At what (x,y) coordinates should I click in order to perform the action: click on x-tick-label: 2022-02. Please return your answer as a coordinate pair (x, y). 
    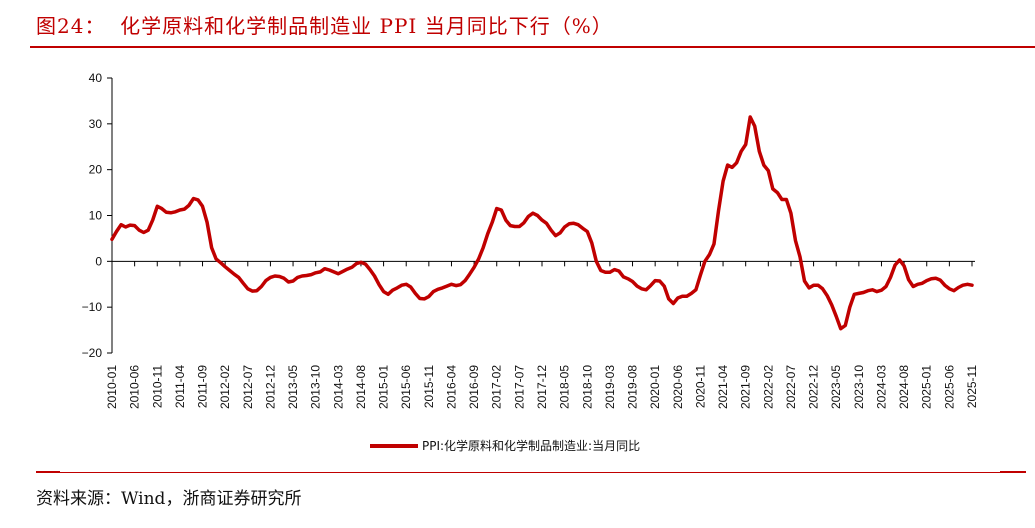
    Looking at the image, I should click on (768, 387).